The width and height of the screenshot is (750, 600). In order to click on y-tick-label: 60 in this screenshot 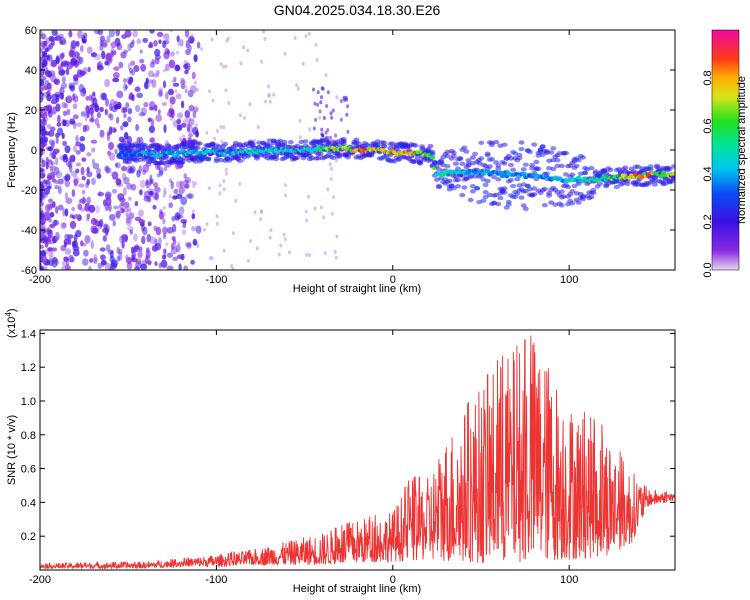, I will do `click(31, 31)`.